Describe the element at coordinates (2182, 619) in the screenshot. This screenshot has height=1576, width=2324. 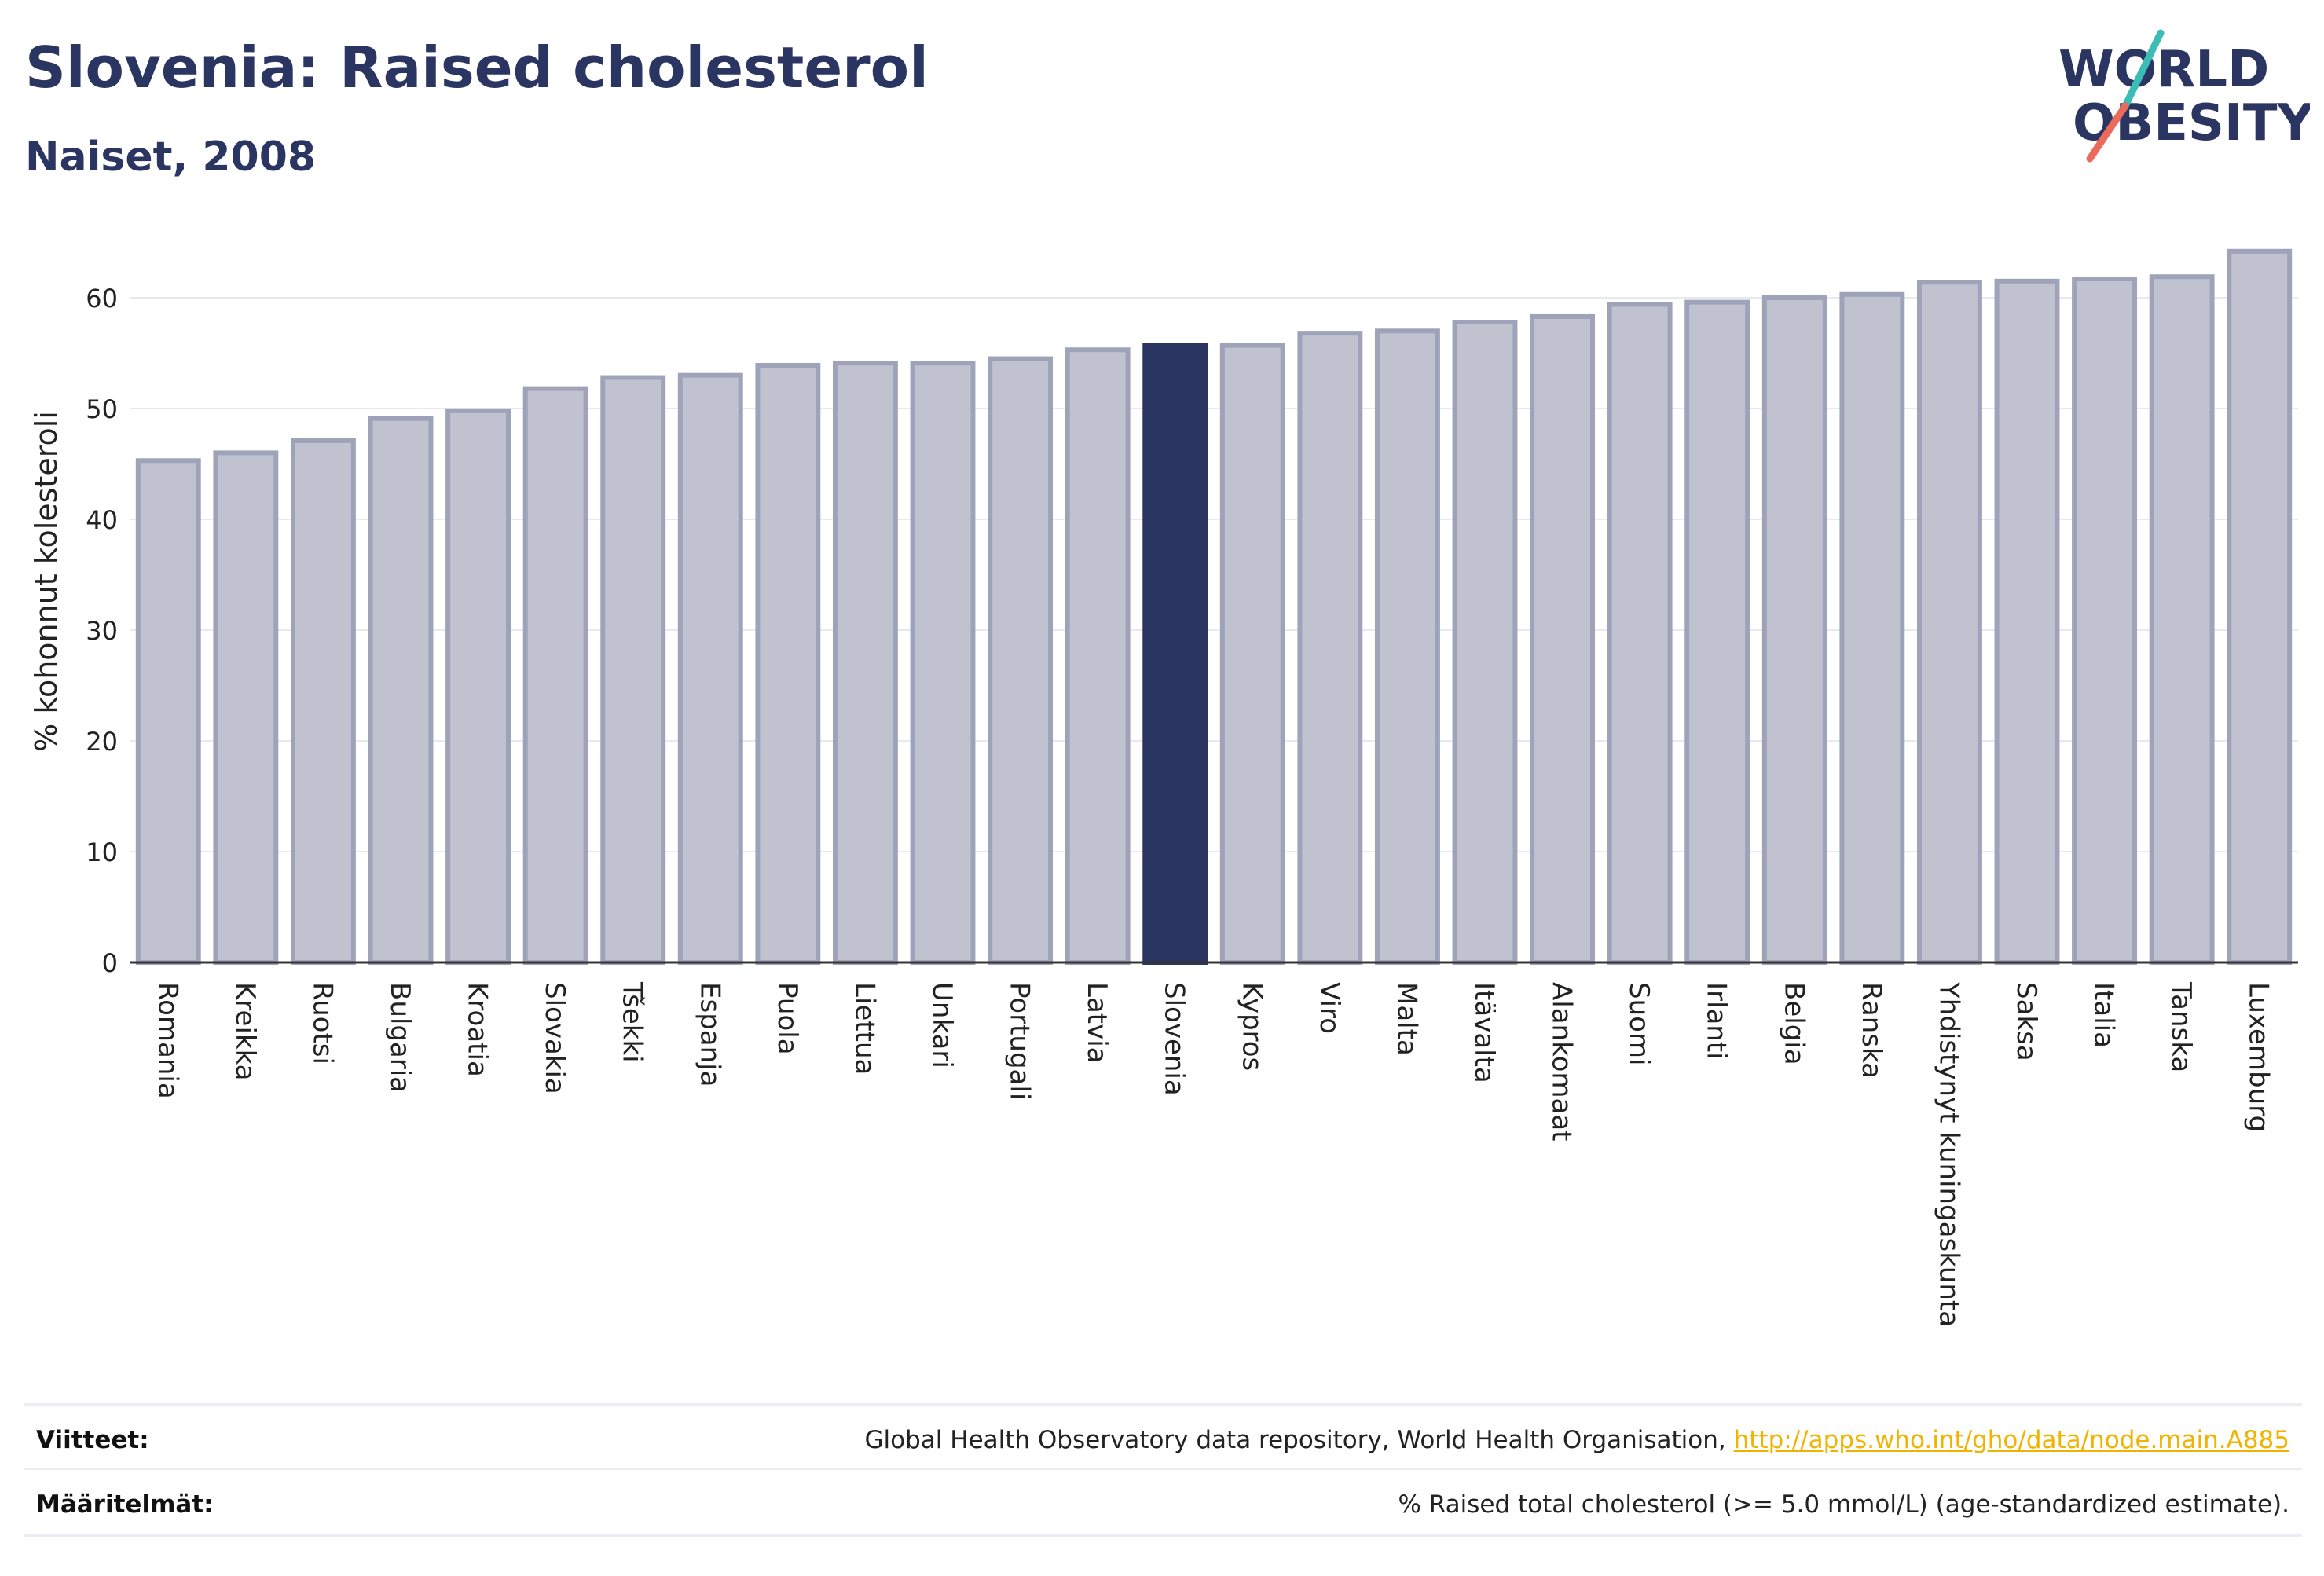
I see `bar-tanska` at that location.